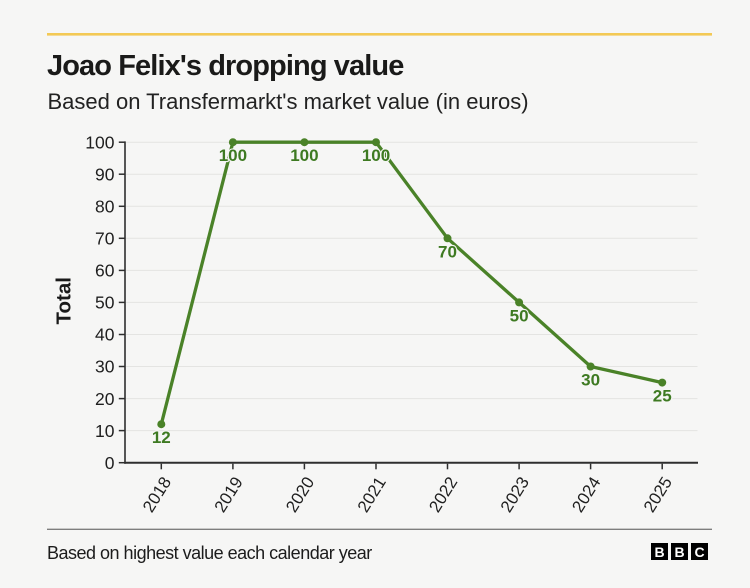 The height and width of the screenshot is (588, 750). What do you see at coordinates (105, 431) in the screenshot?
I see `svg-text: 10` at bounding box center [105, 431].